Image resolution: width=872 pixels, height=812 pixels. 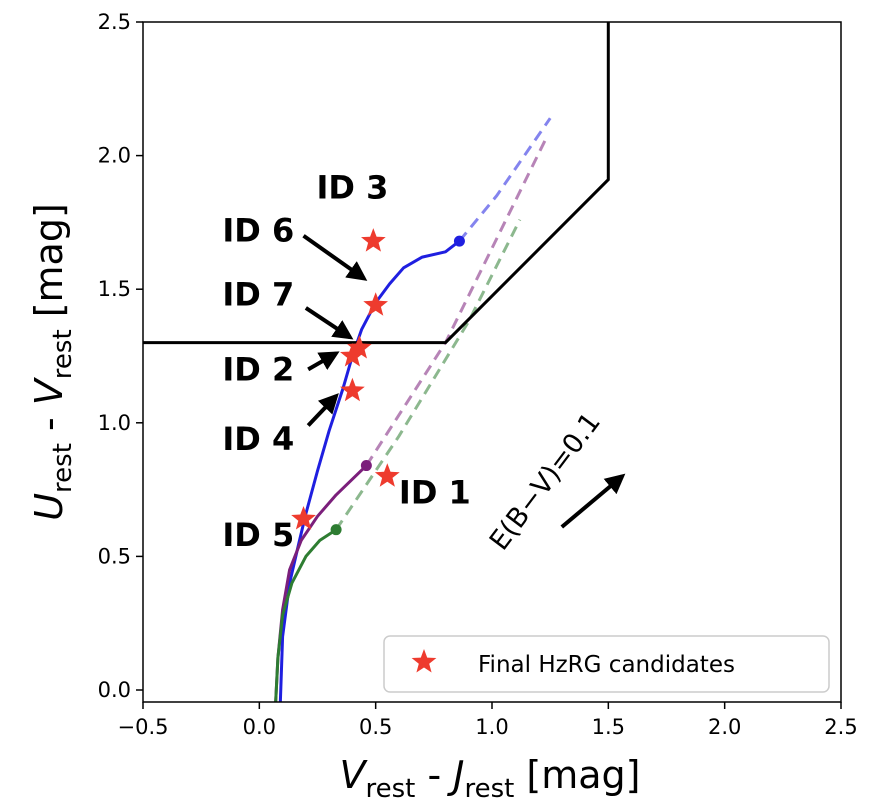 I want to click on id-label: ID 1, so click(x=435, y=492).